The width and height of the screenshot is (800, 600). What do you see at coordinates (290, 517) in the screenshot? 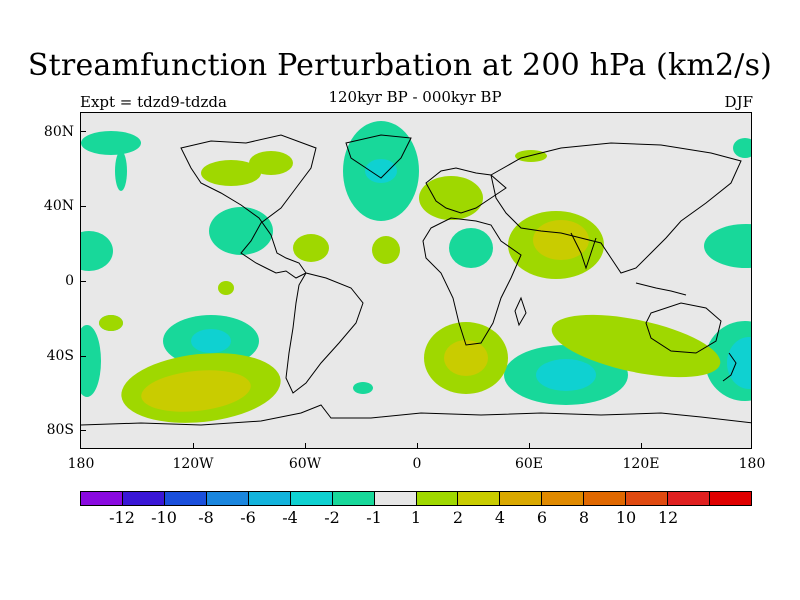
I see `colorbar-label: -4` at bounding box center [290, 517].